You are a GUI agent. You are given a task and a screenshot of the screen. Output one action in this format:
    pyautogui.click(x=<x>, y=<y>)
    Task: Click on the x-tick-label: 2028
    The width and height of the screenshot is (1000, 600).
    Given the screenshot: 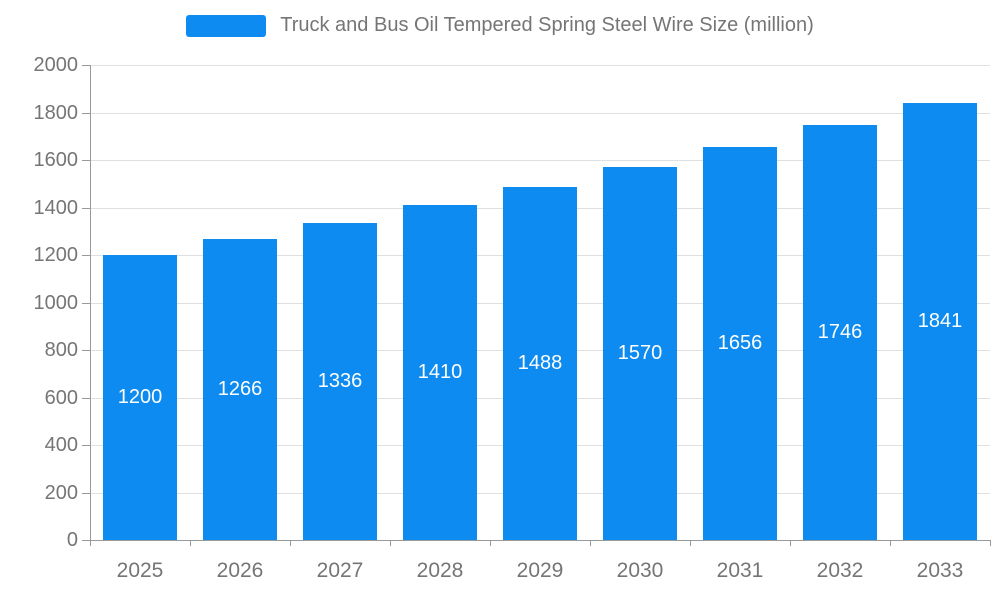 What is the action you would take?
    pyautogui.click(x=440, y=570)
    